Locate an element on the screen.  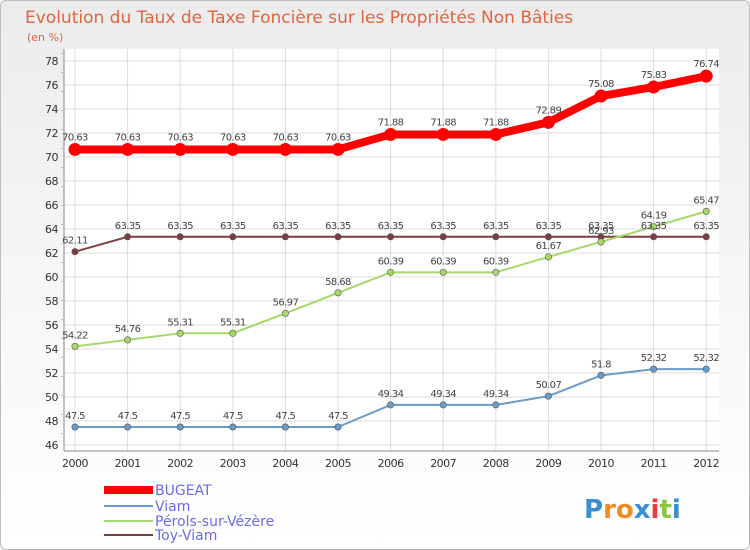
data-label: 49.34 is located at coordinates (443, 394).